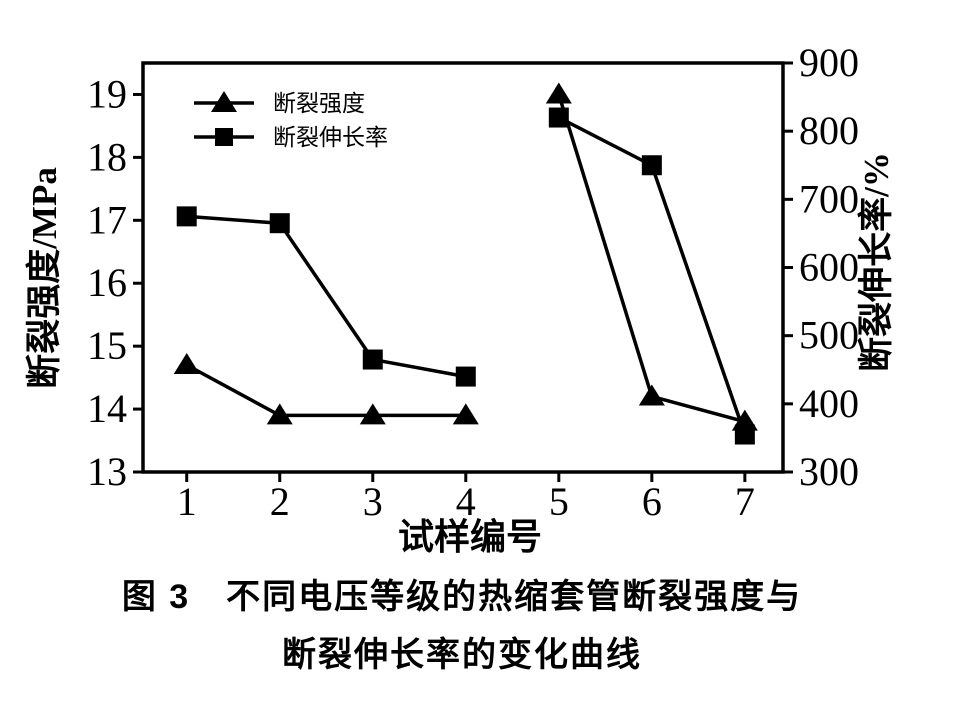  Describe the element at coordinates (829, 130) in the screenshot. I see `right-axis-tick-label: 800` at that location.